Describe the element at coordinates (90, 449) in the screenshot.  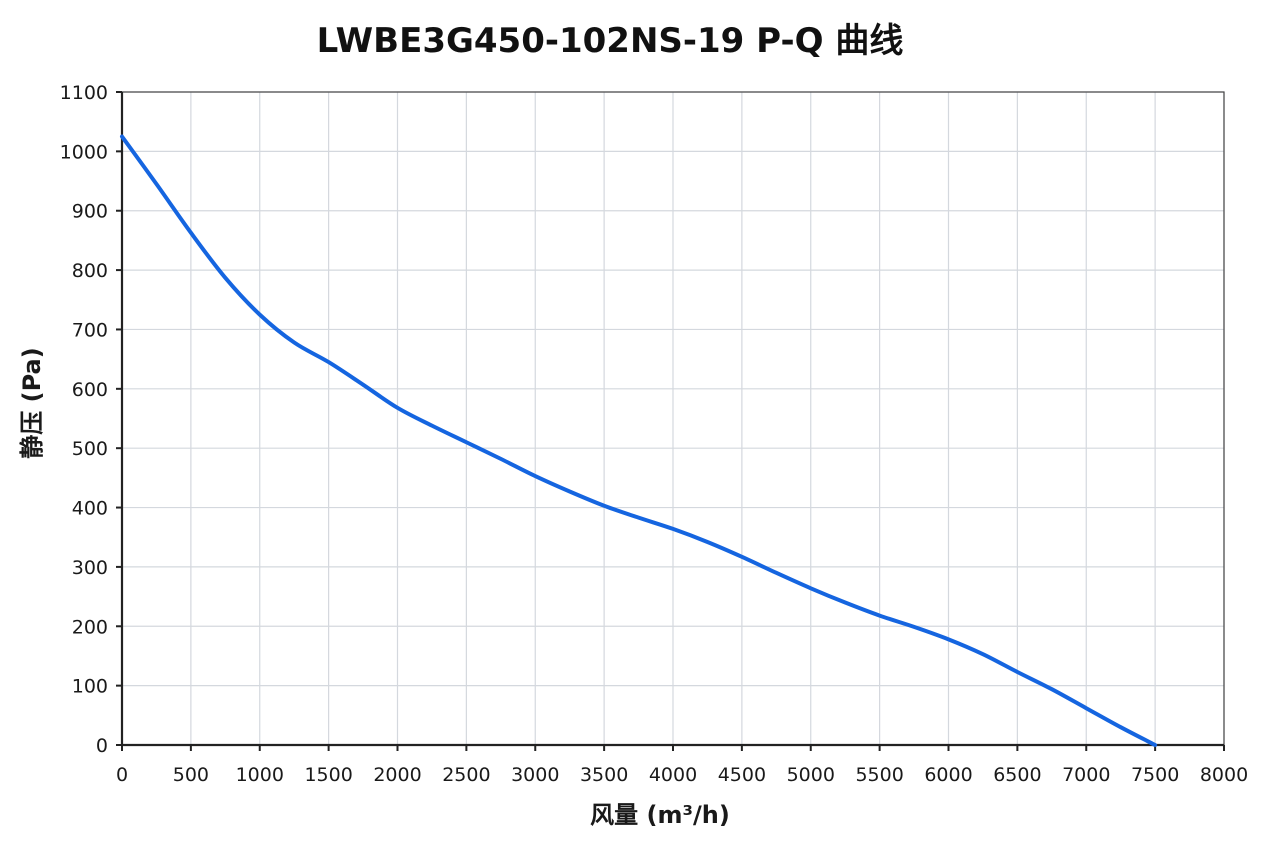
I see `y-tick-label: 500` at that location.